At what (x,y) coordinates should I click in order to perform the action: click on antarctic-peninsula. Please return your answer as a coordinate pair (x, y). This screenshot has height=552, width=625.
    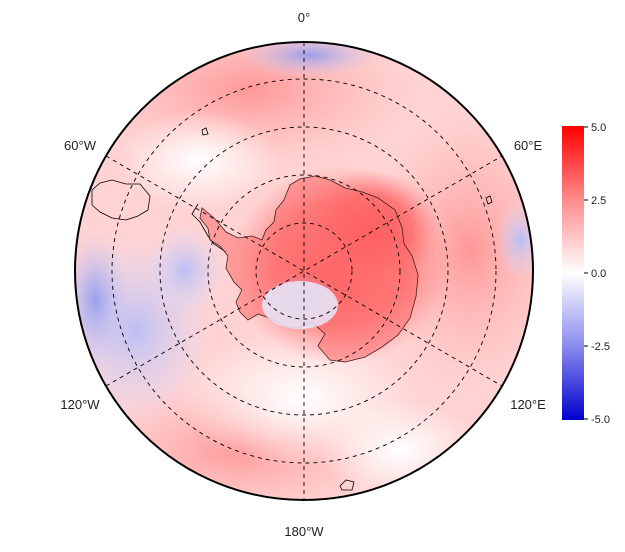
    Looking at the image, I should click on (209, 228).